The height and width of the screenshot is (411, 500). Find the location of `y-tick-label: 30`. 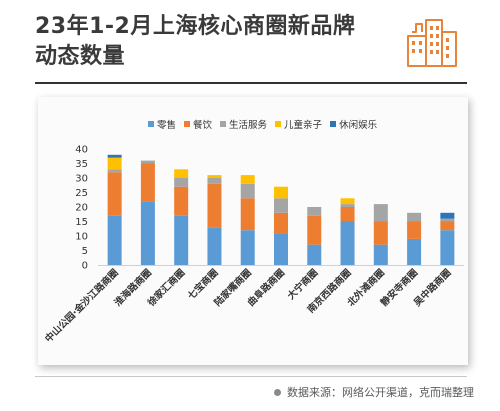

y-tick-label: 30 is located at coordinates (81, 179).